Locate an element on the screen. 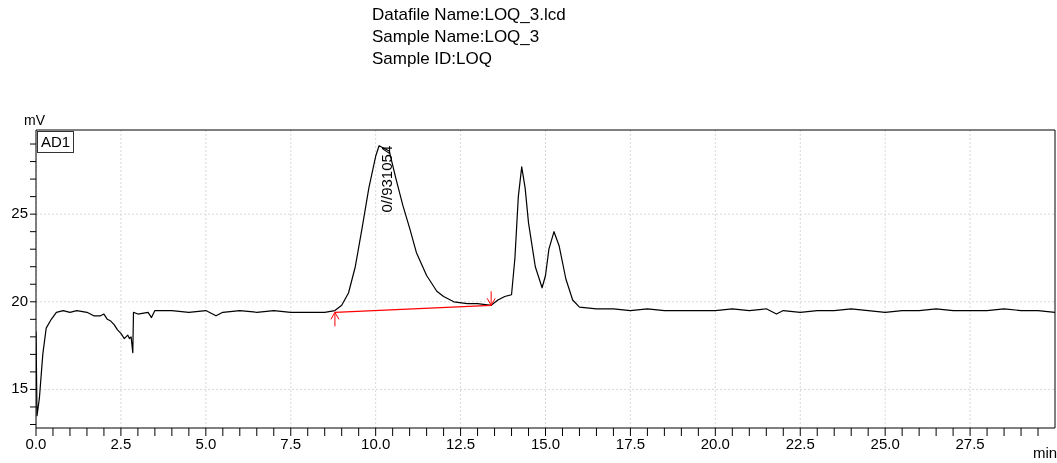 The height and width of the screenshot is (463, 1057). annotation: 0//931054 is located at coordinates (387, 179).